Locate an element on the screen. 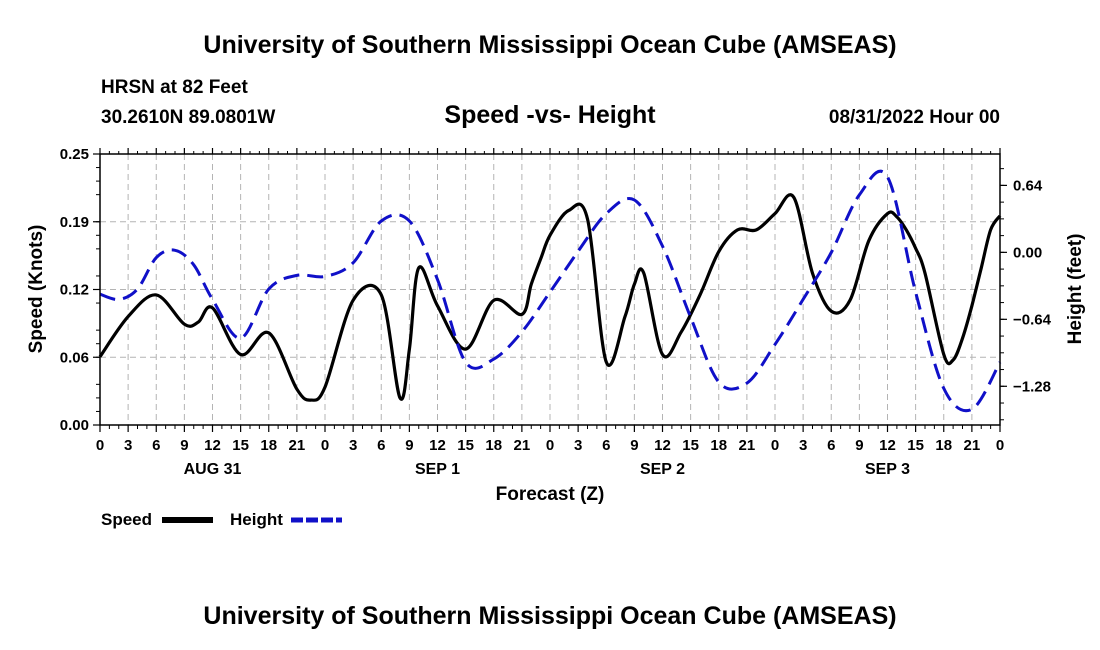  station-label: HRSN at 82 Feet is located at coordinates (174, 87).